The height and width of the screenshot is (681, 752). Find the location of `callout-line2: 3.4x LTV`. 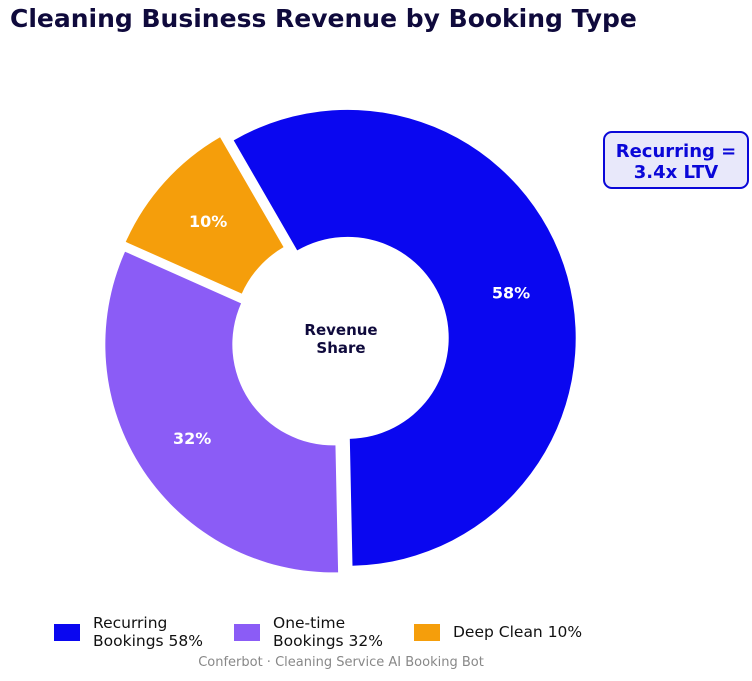

callout-line2: 3.4x LTV is located at coordinates (676, 172).